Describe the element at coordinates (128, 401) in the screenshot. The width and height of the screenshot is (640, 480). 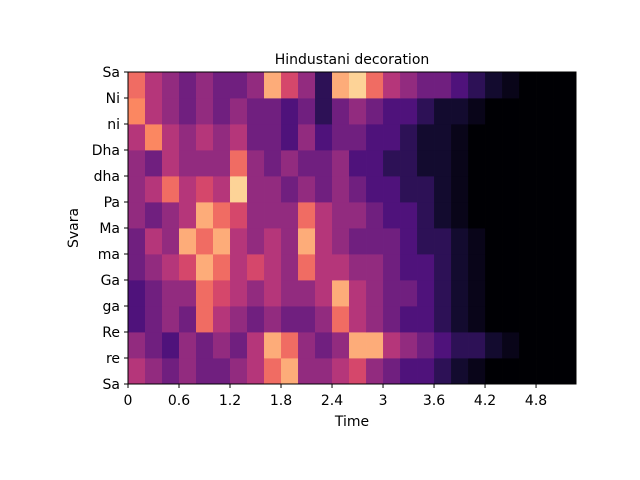
I see `x-tick-label: 0` at that location.